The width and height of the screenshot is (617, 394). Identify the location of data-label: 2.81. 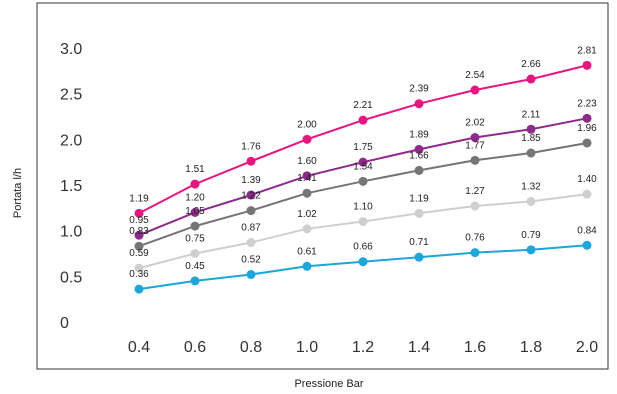
(587, 50).